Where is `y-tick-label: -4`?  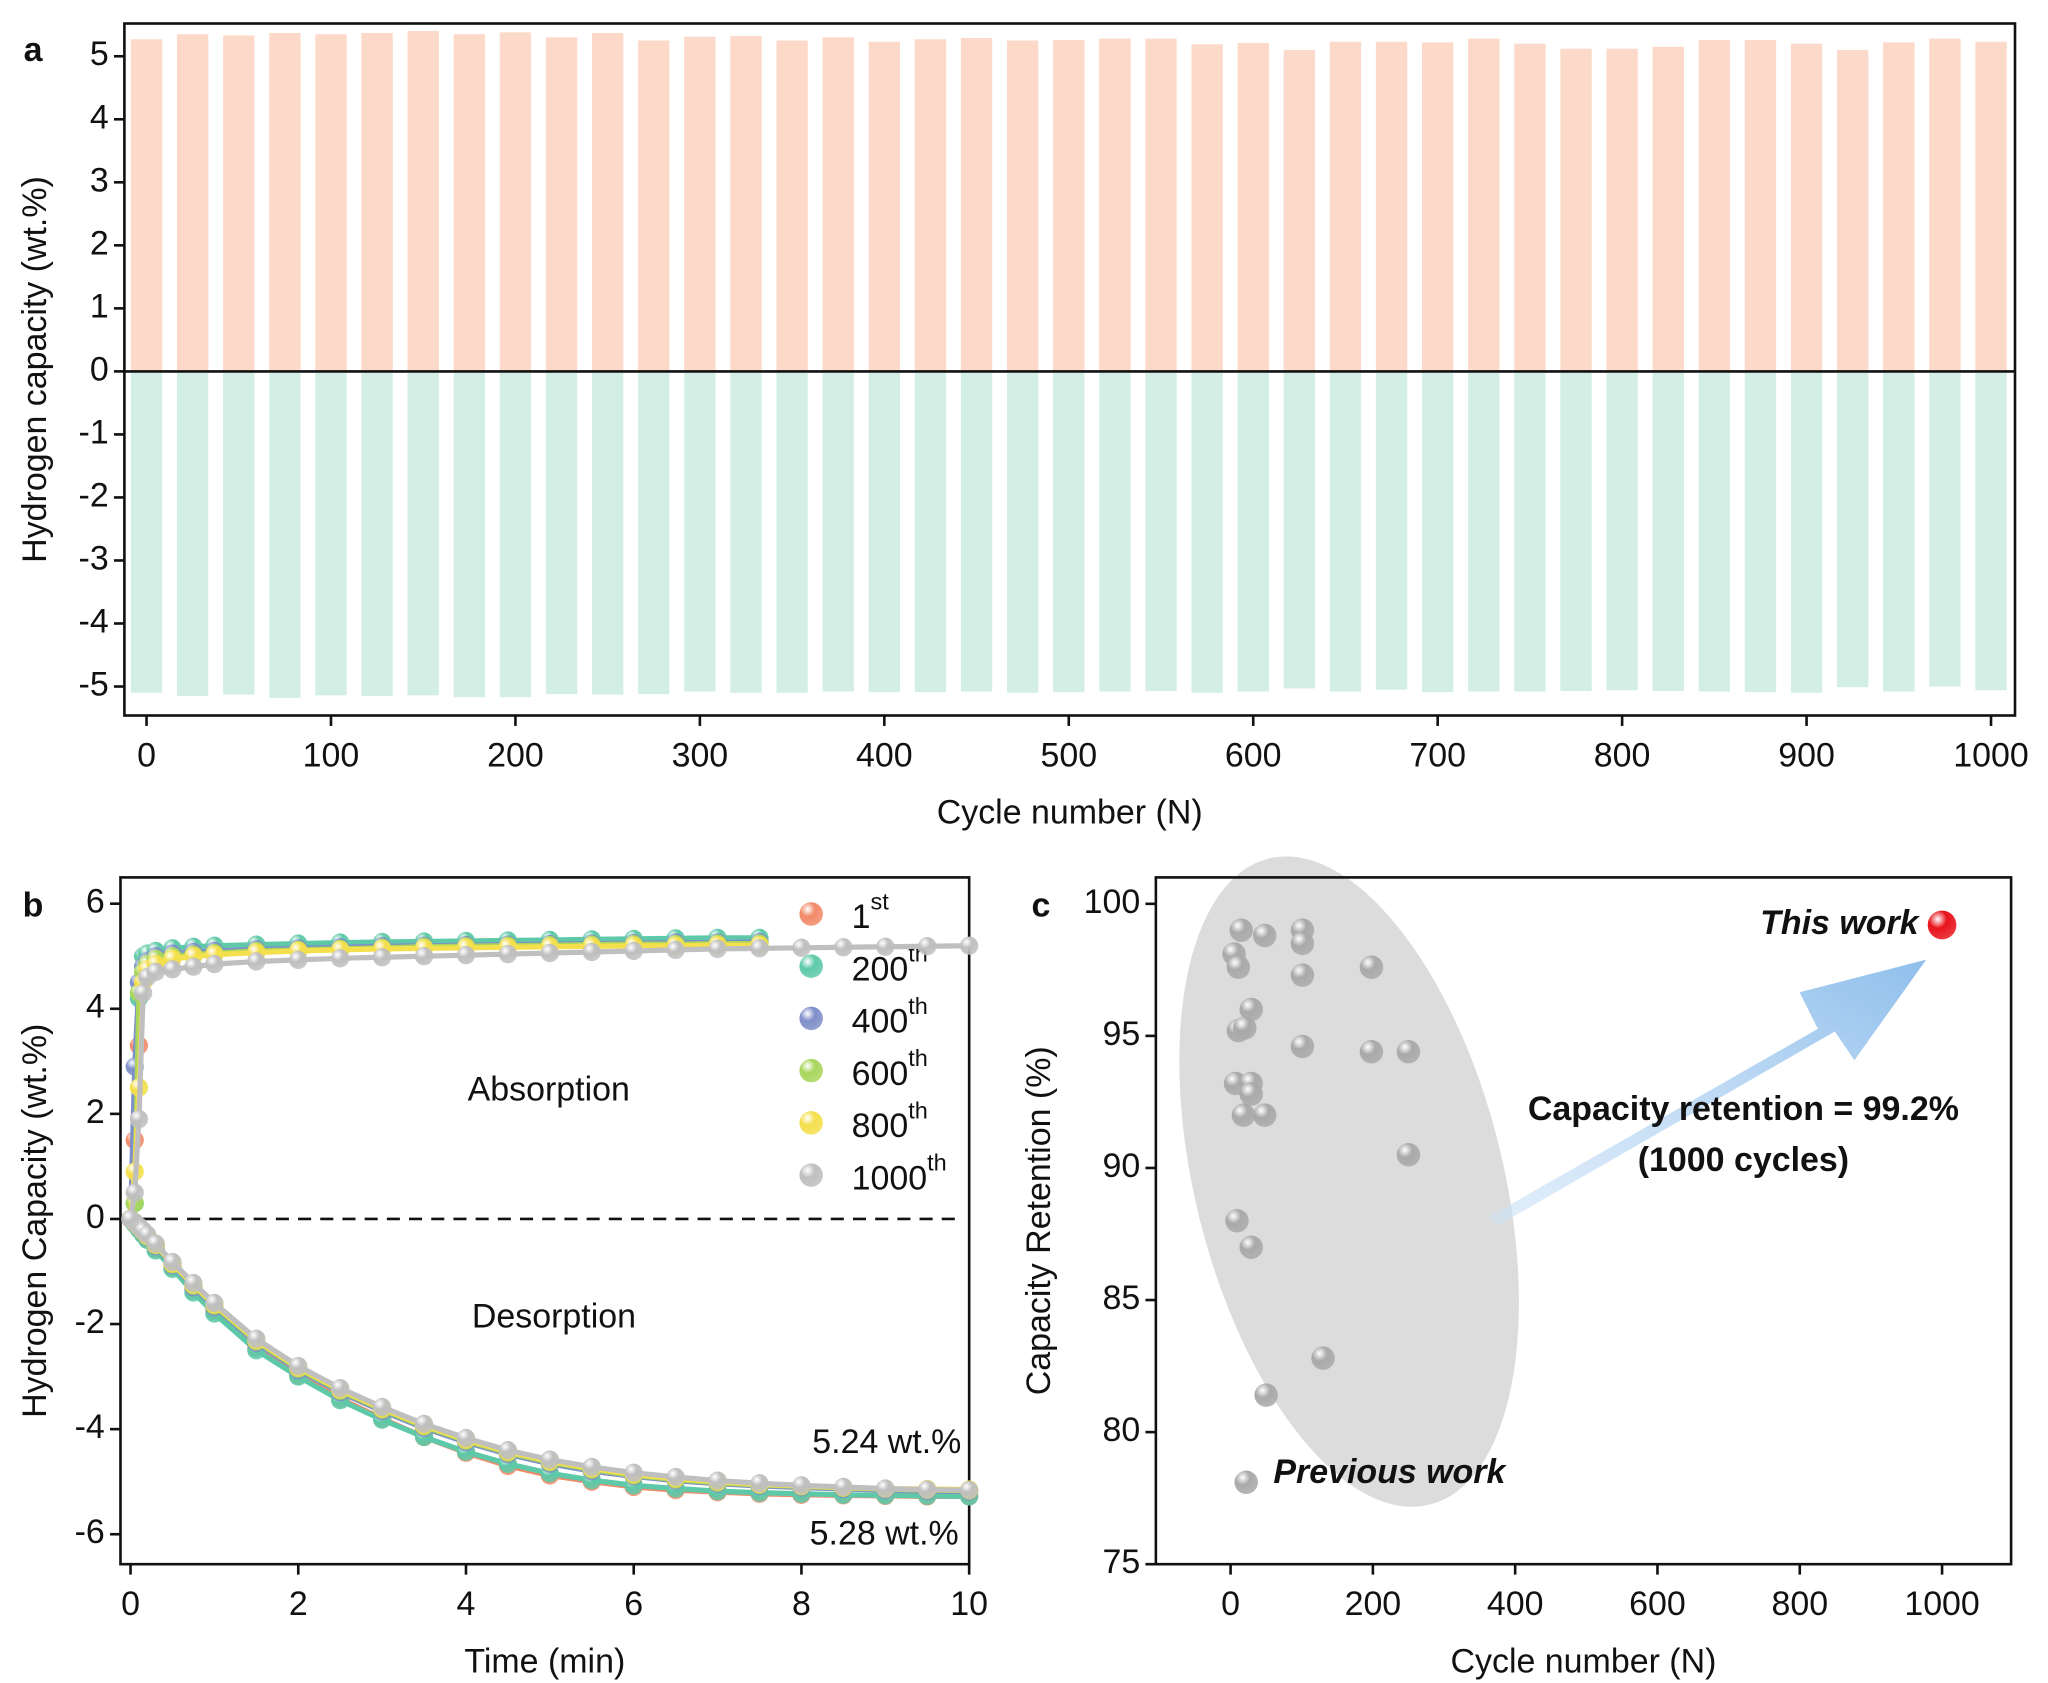 y-tick-label: -4 is located at coordinates (90, 1427).